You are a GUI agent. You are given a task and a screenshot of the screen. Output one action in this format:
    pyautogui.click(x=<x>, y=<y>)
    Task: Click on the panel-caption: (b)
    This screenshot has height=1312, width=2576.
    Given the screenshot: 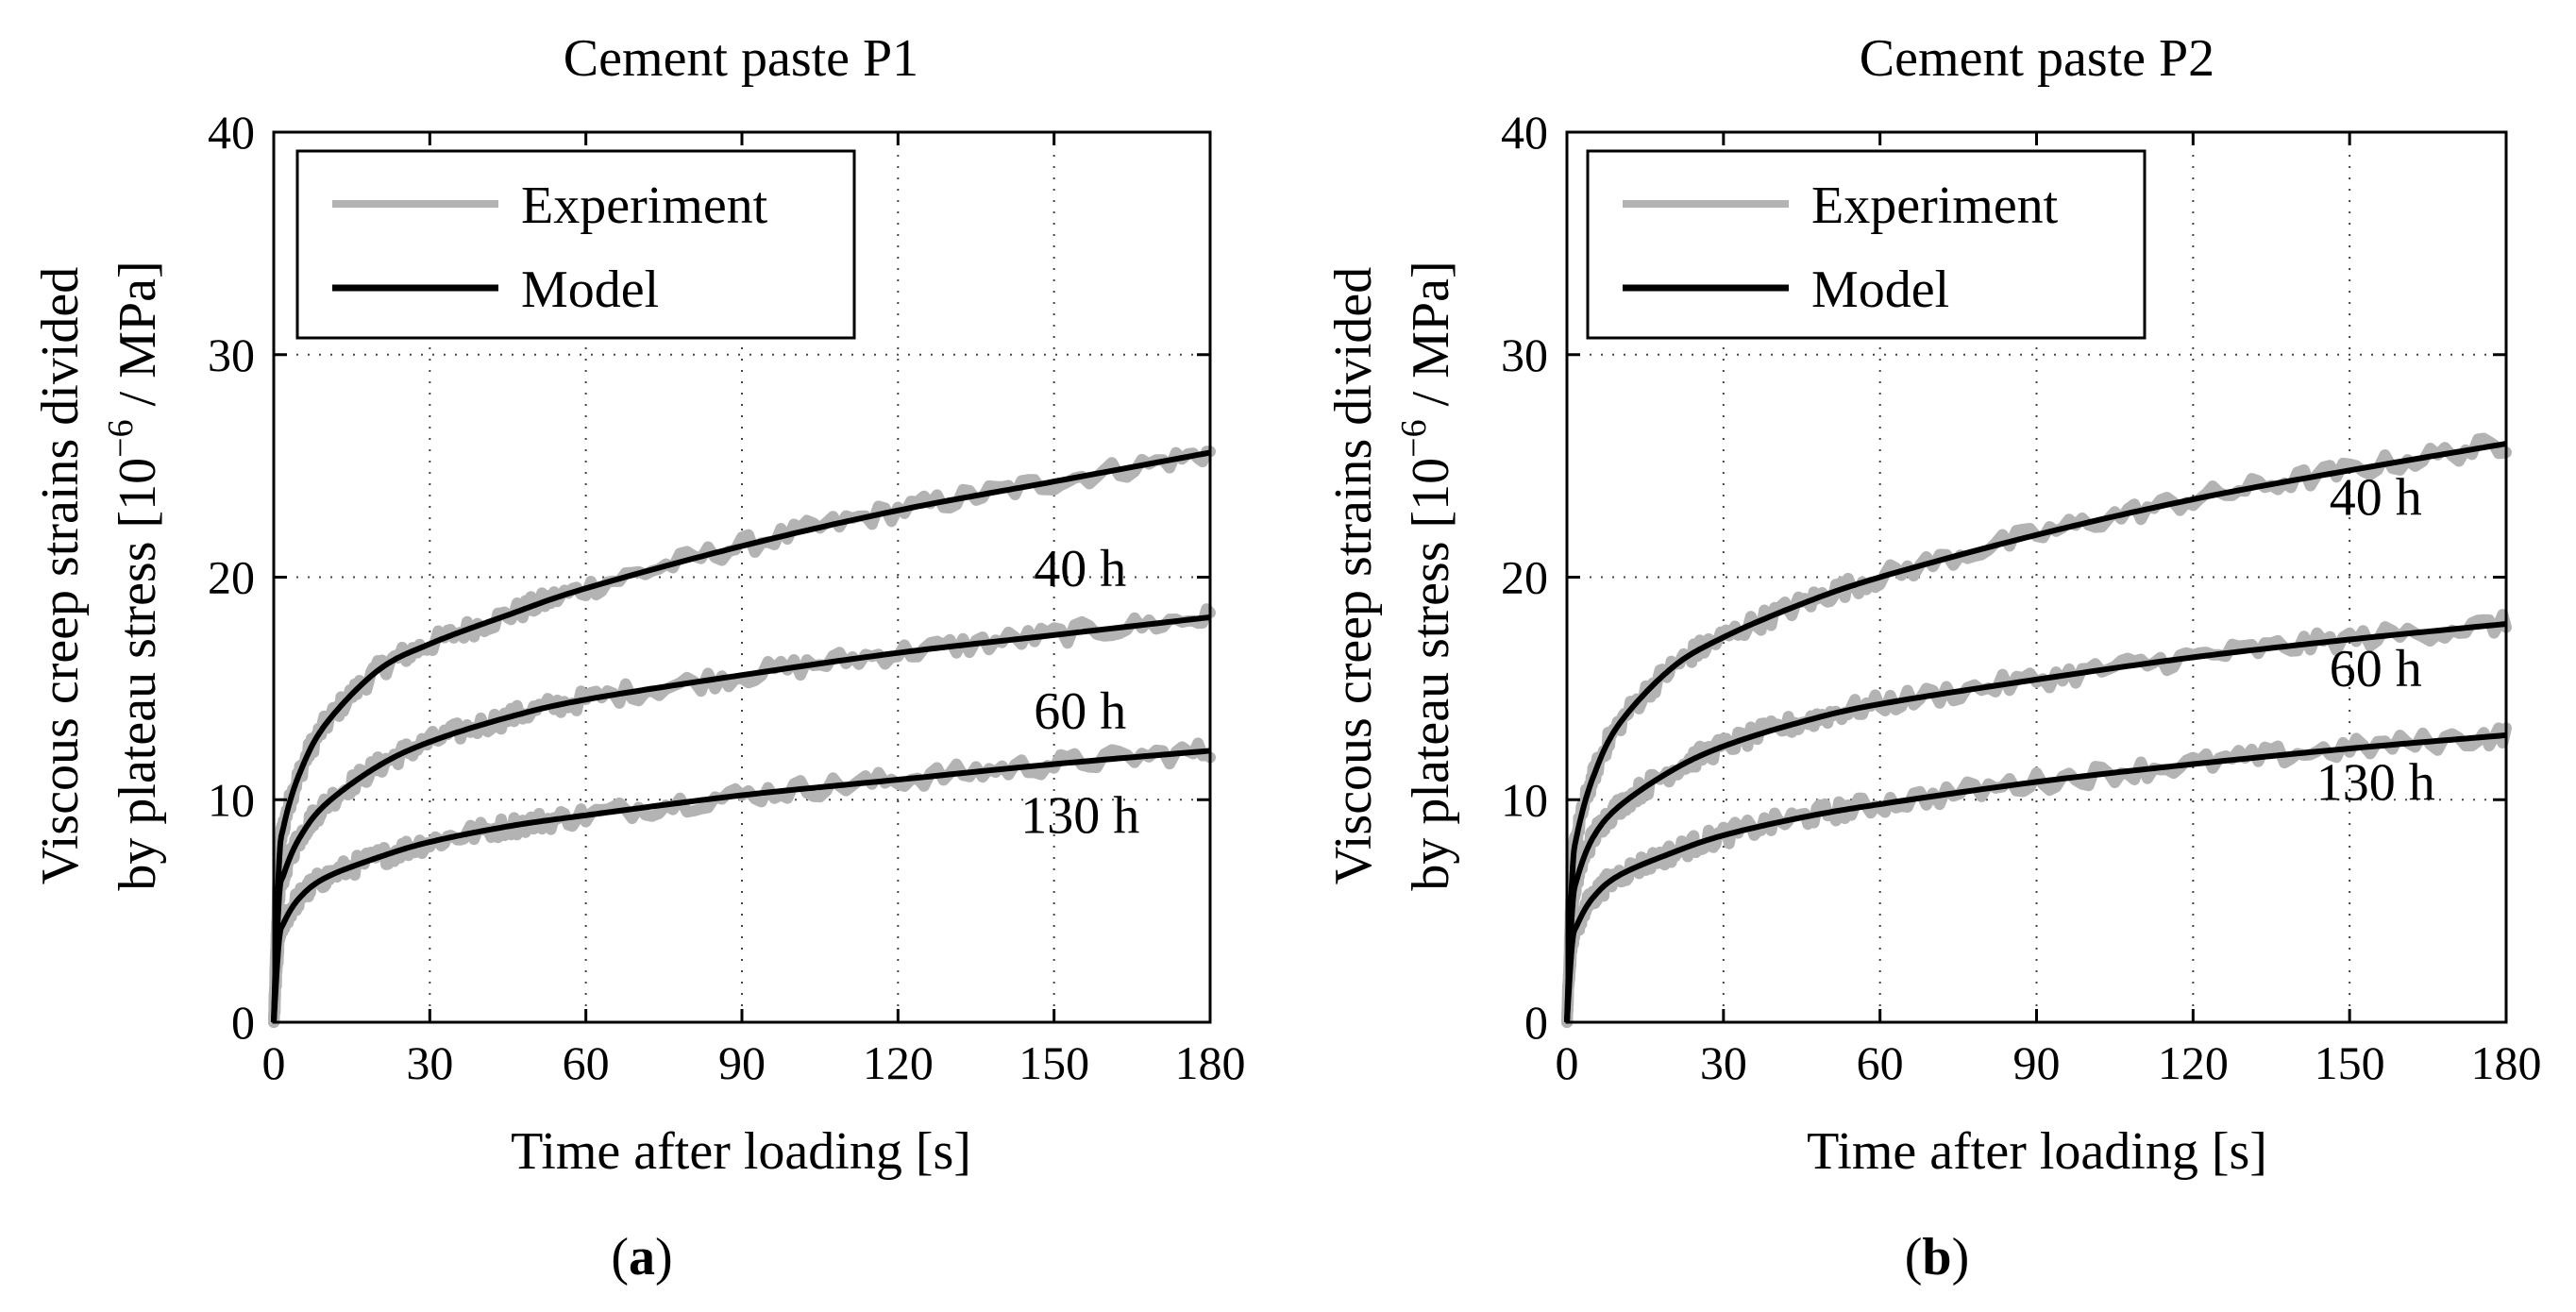 What is the action you would take?
    pyautogui.click(x=1937, y=1258)
    